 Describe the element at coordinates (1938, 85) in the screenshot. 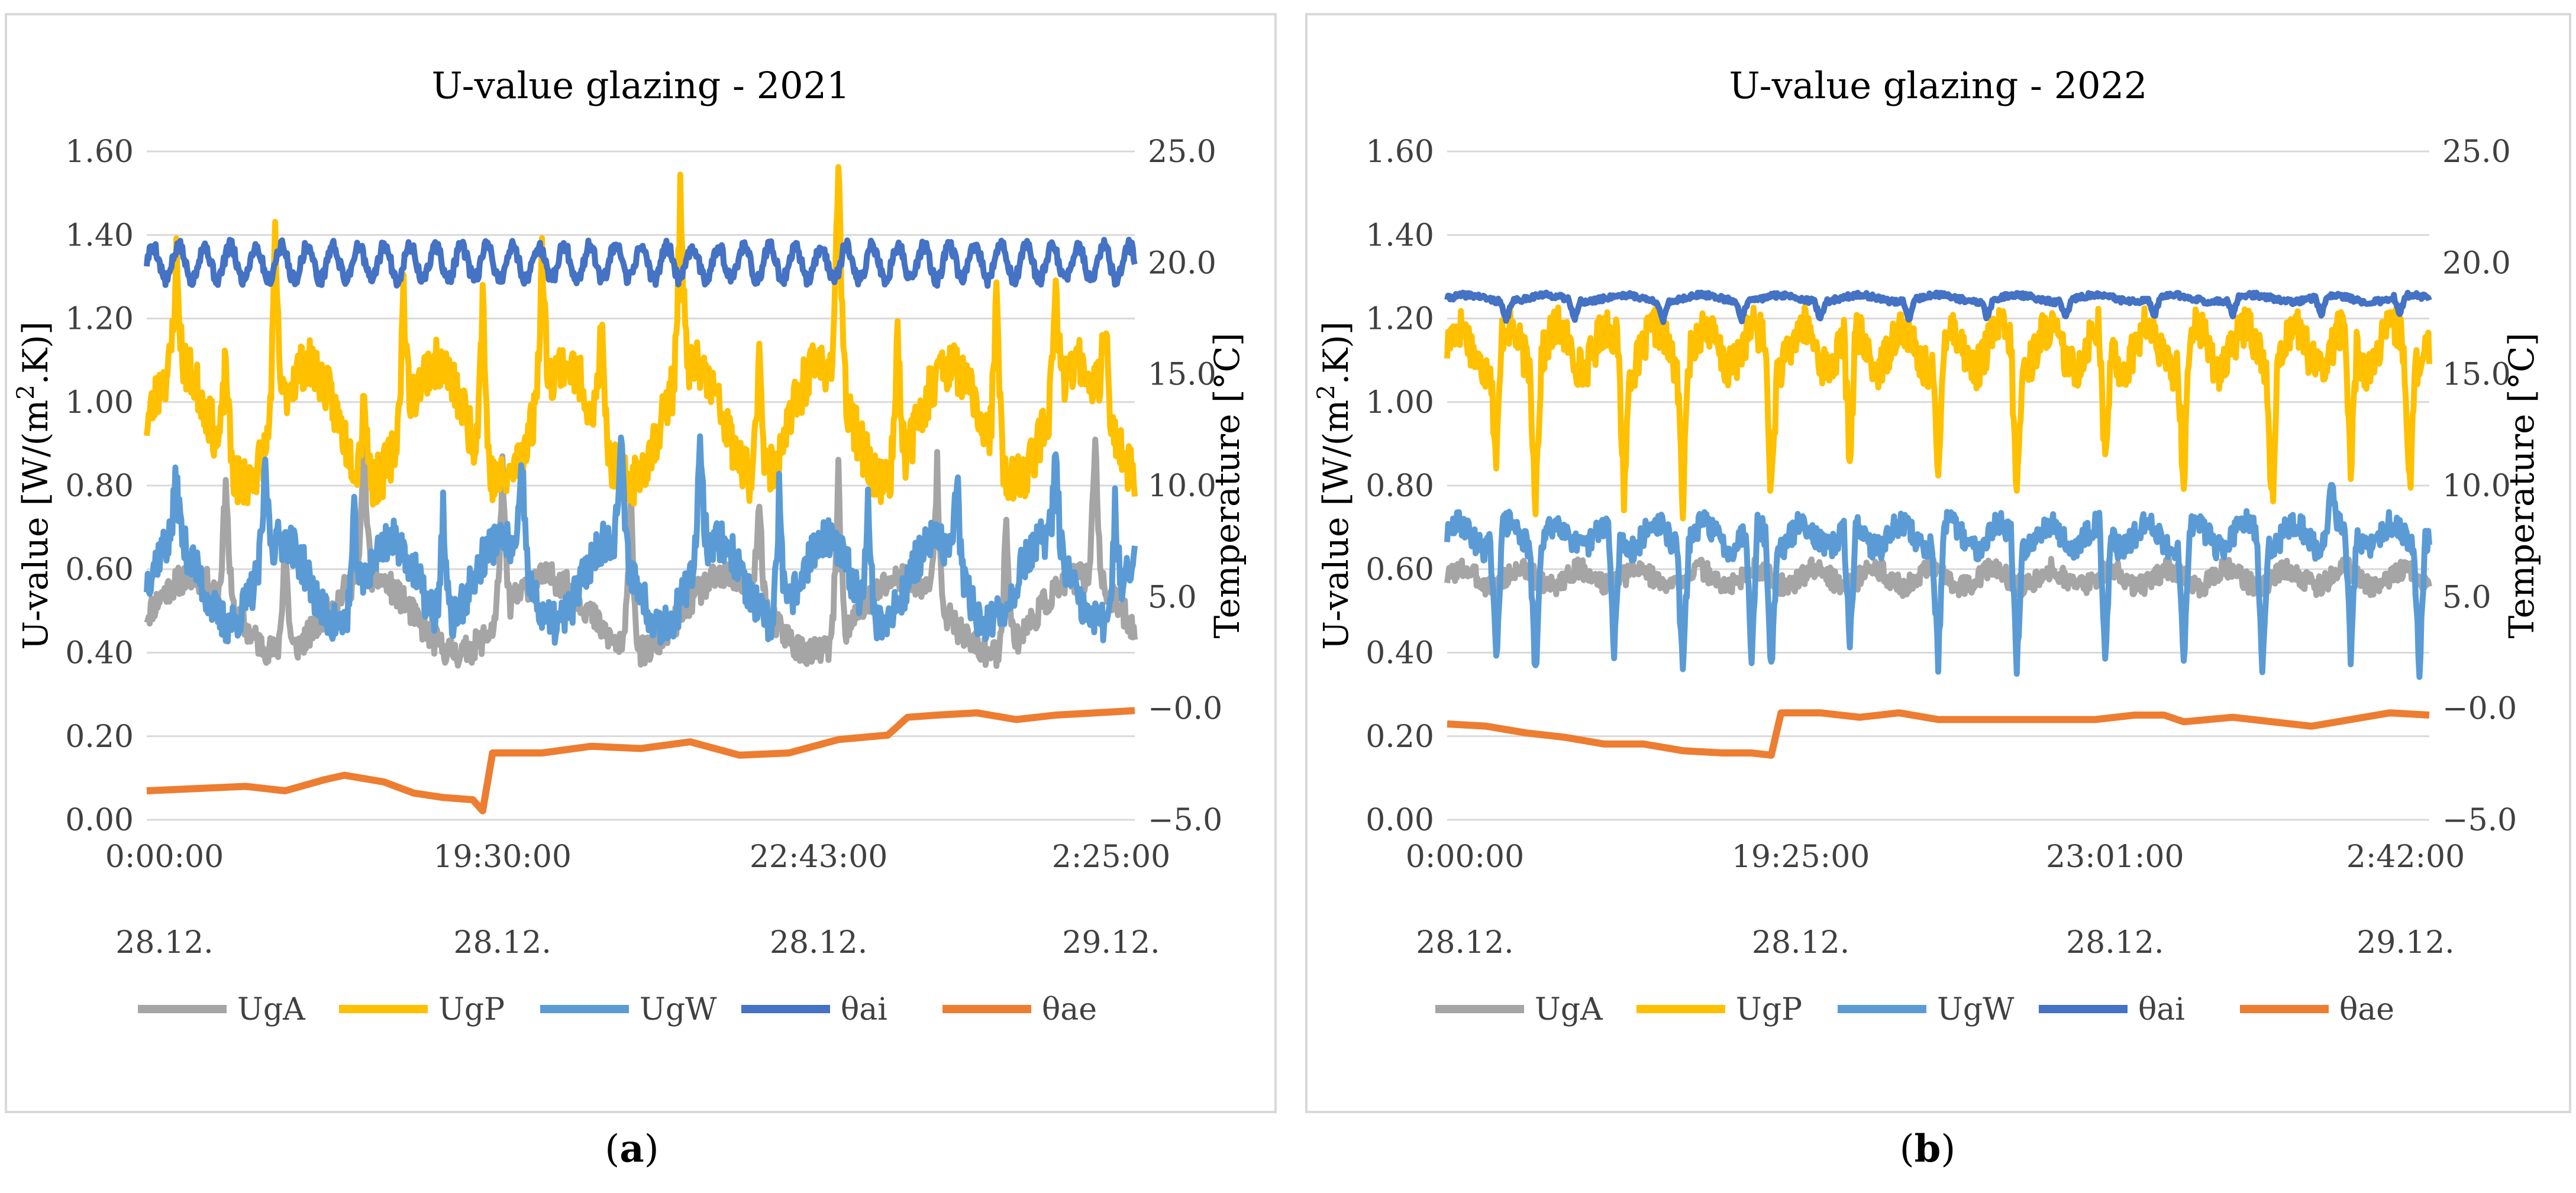

I see `chart-title: U-value glazing - 2022` at that location.